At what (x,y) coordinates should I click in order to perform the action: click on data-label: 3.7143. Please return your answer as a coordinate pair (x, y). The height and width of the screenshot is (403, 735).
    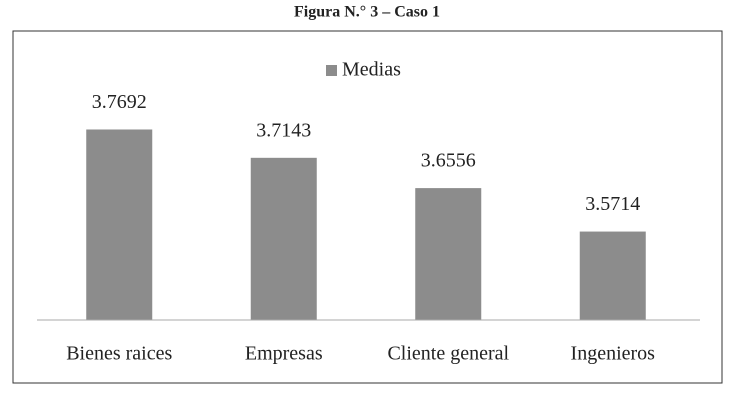
    Looking at the image, I should click on (283, 130).